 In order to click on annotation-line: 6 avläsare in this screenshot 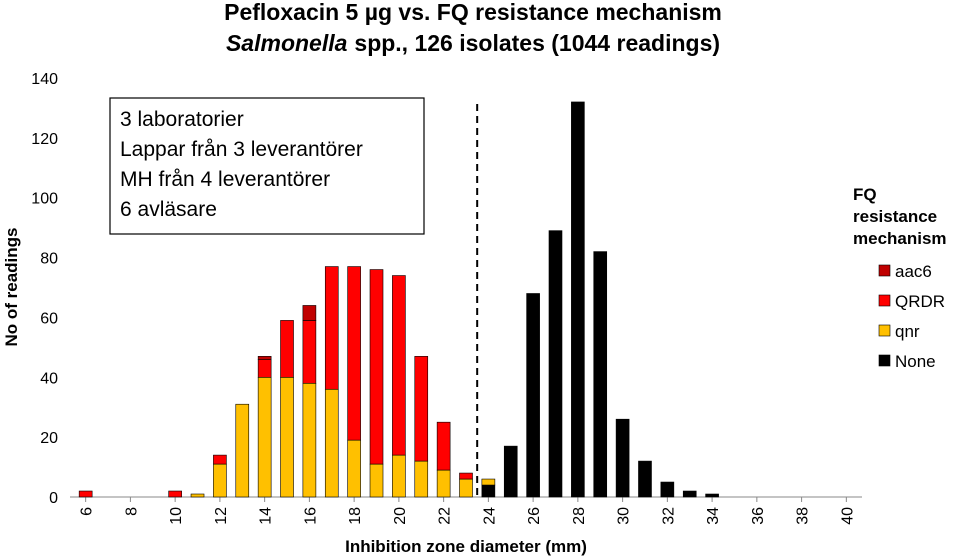, I will do `click(168, 209)`.